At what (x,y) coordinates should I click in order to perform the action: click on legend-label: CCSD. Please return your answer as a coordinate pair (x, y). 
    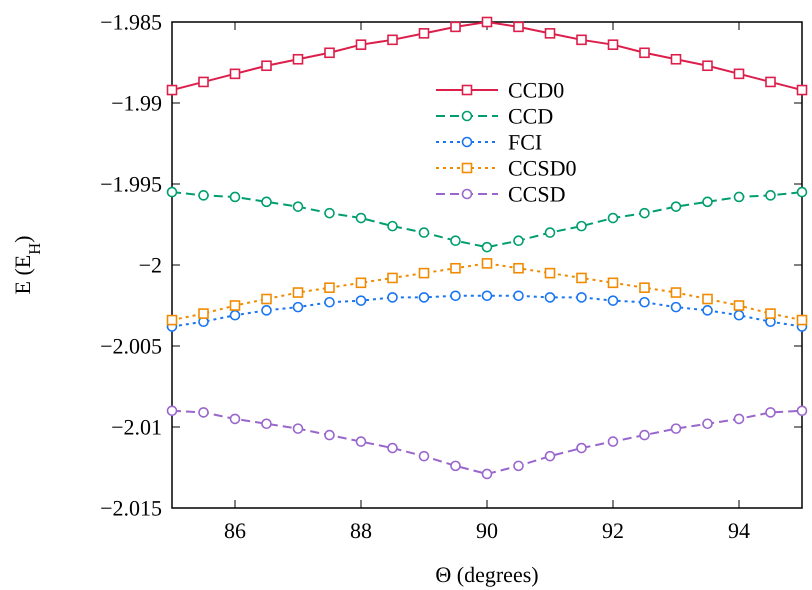
    Looking at the image, I should click on (537, 194).